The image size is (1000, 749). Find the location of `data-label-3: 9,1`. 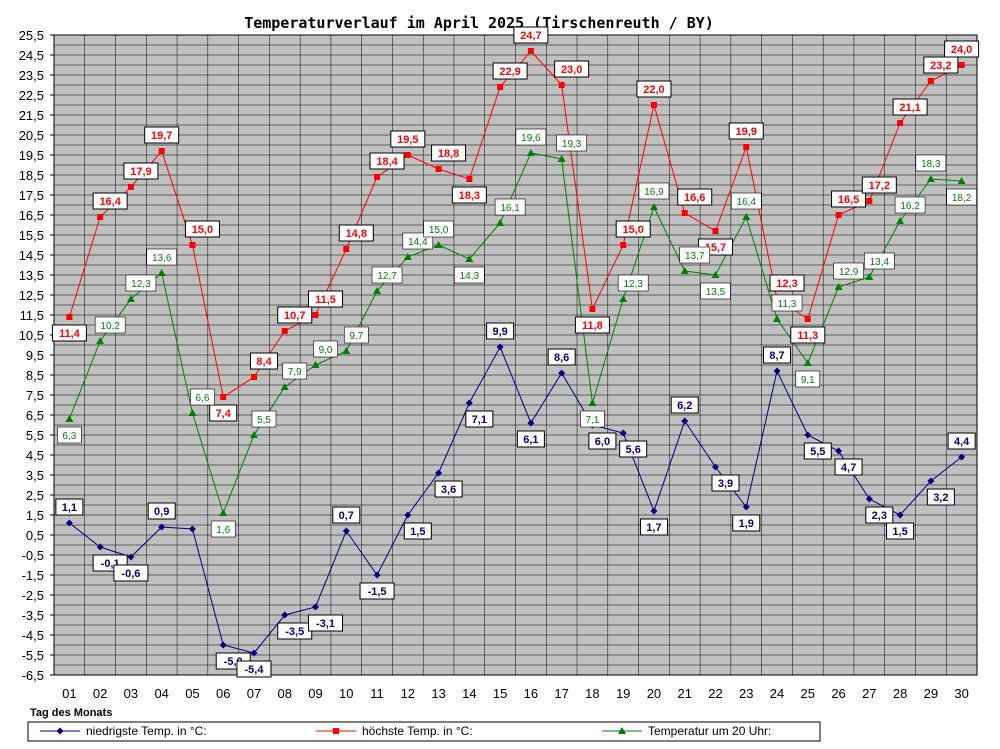

data-label-3: 9,1 is located at coordinates (808, 379).